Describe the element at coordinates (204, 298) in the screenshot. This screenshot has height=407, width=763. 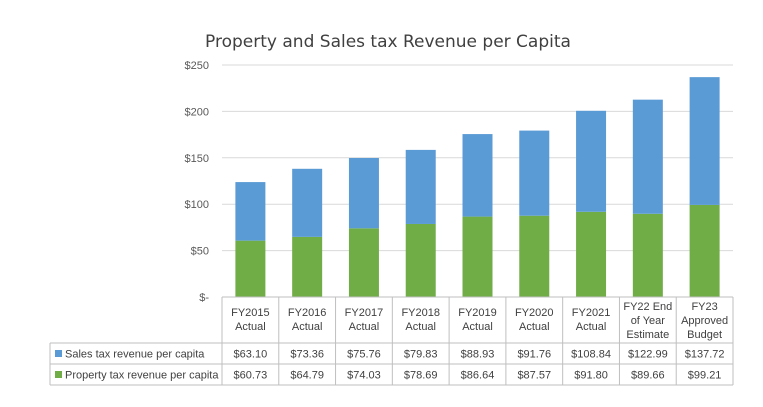
I see `y-tick-label: $-` at that location.